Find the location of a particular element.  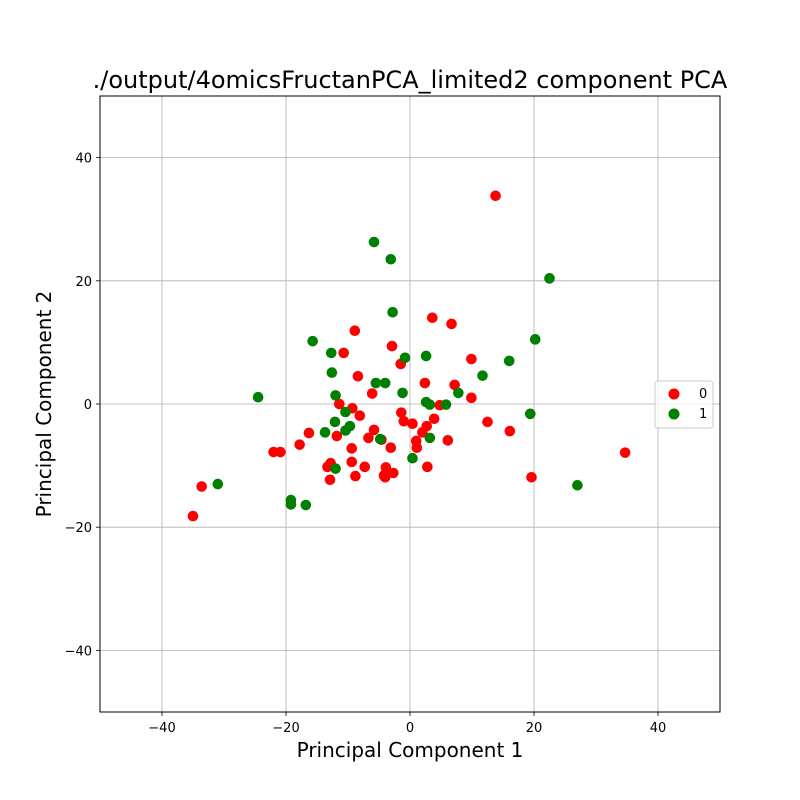

y-tick-label: 20 is located at coordinates (83, 282).